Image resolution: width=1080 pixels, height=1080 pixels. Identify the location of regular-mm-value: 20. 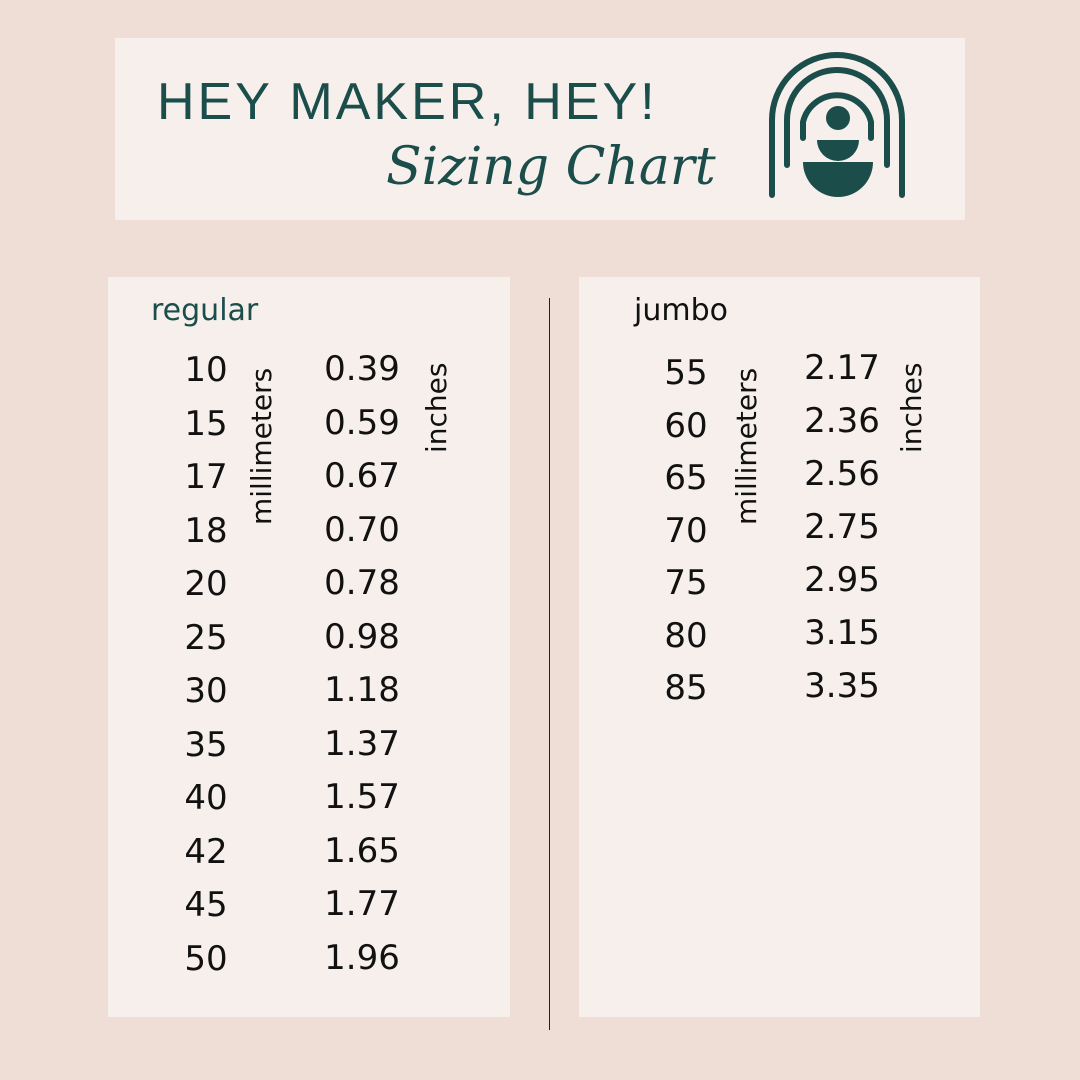
(206, 584).